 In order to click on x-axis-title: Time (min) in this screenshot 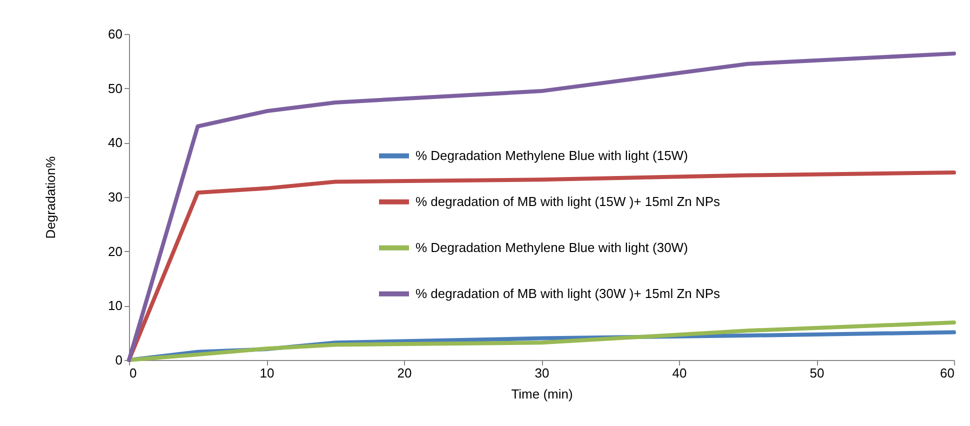, I will do `click(542, 394)`.